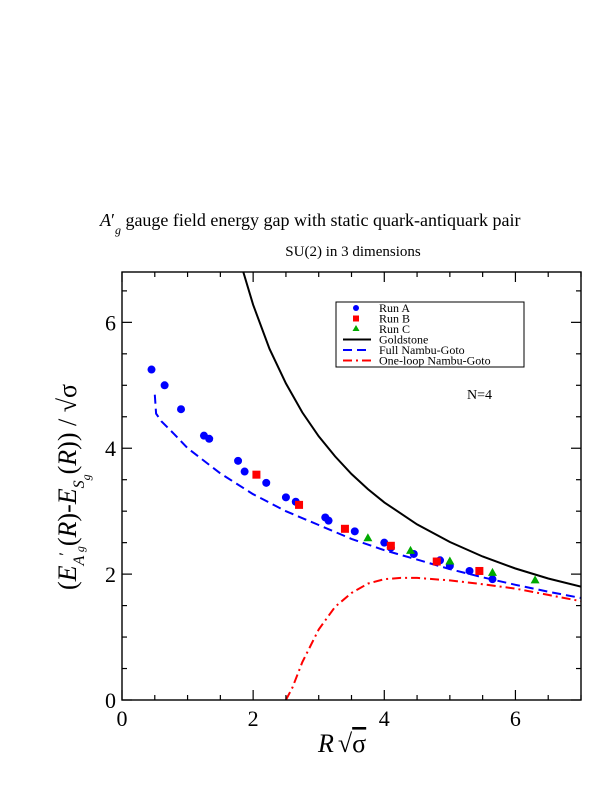  I want to click on x-tick-label: 0, so click(122, 718).